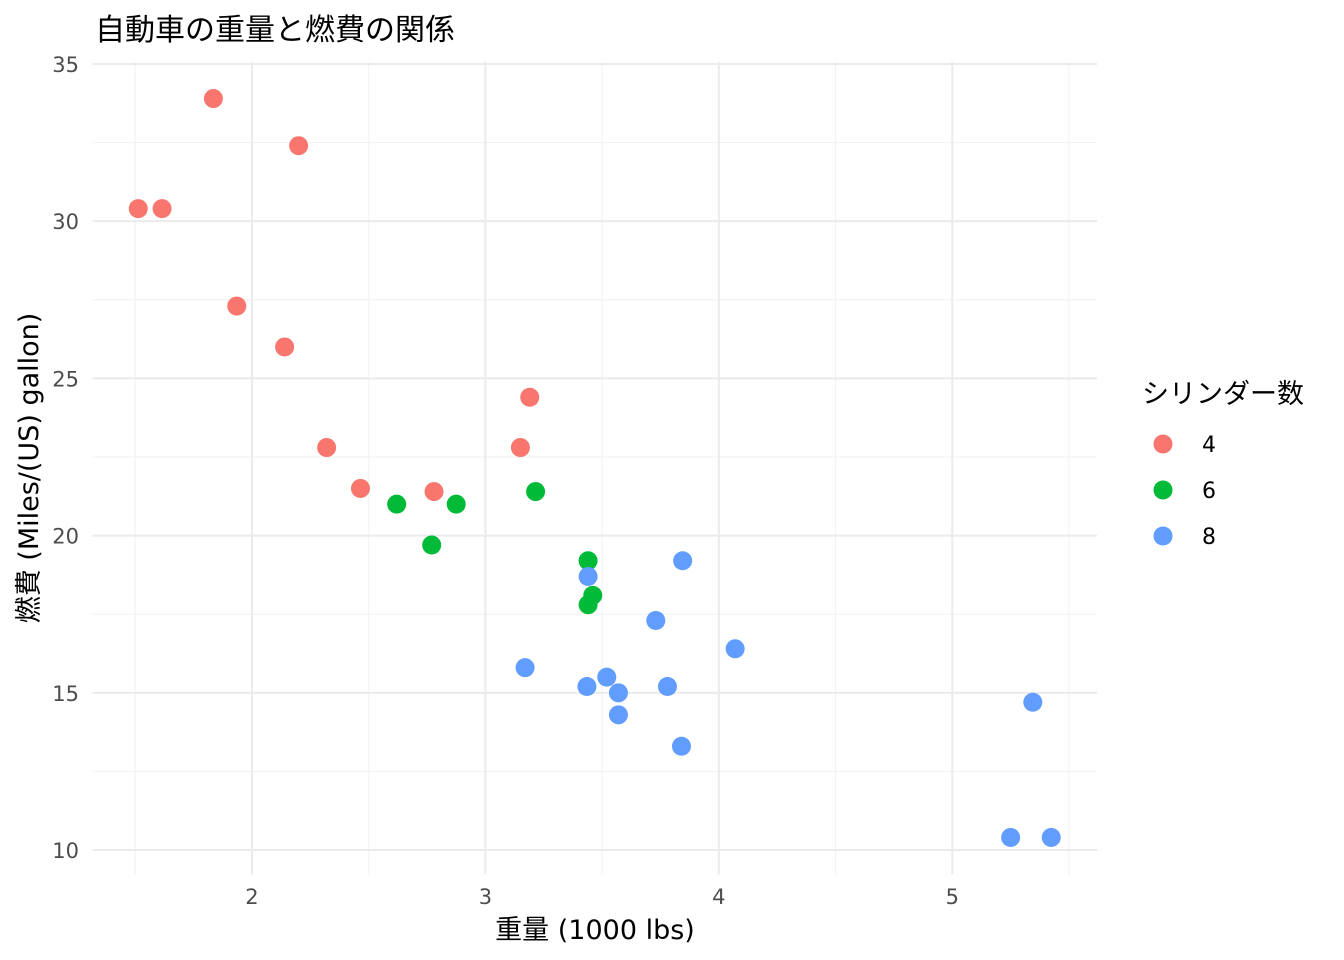 The width and height of the screenshot is (1344, 960). What do you see at coordinates (1223, 464) in the screenshot?
I see `legend: シリンダー数 4 6 8` at bounding box center [1223, 464].